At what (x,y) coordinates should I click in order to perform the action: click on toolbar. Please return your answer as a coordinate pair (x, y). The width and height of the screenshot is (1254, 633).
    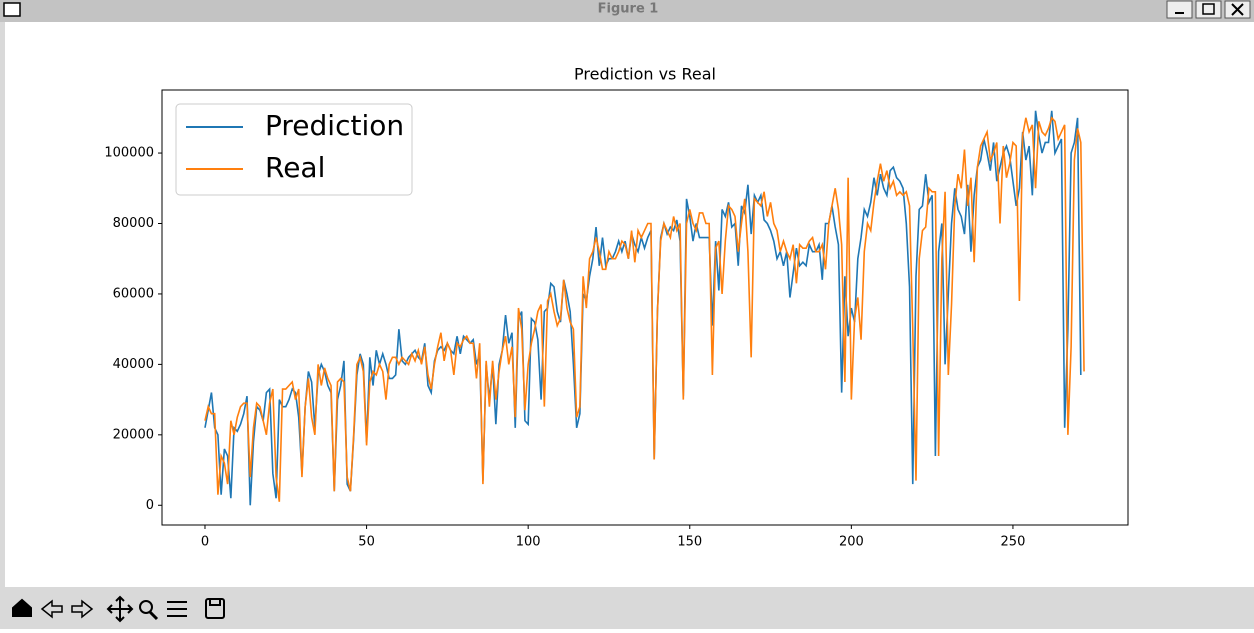
    Looking at the image, I should click on (118, 609).